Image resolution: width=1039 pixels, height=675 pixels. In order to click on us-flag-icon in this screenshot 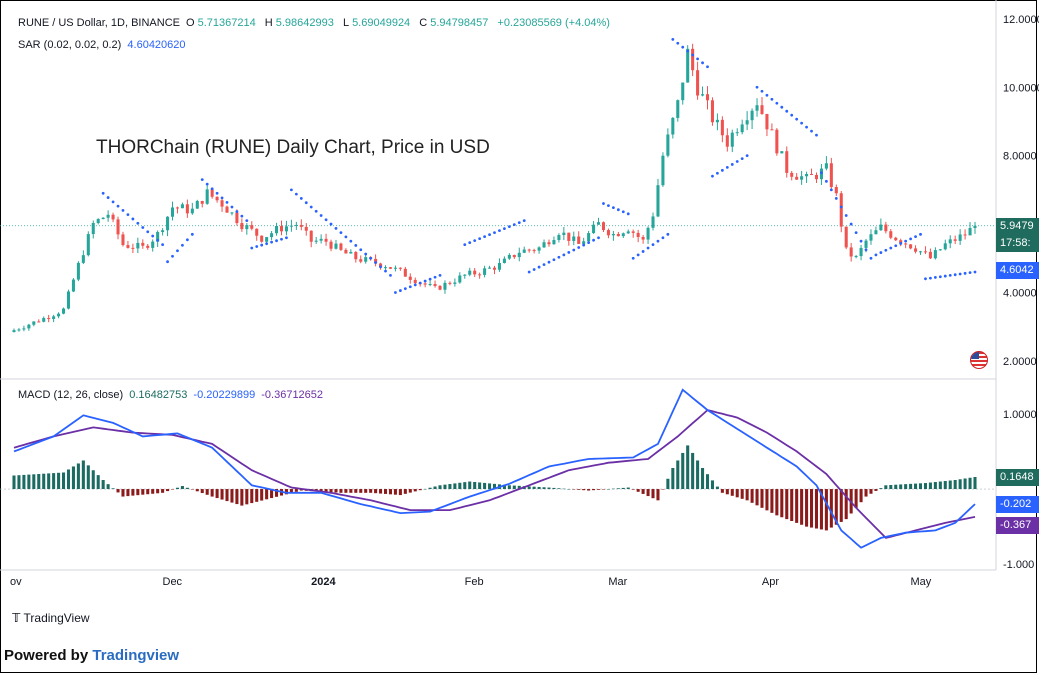, I will do `click(979, 360)`.